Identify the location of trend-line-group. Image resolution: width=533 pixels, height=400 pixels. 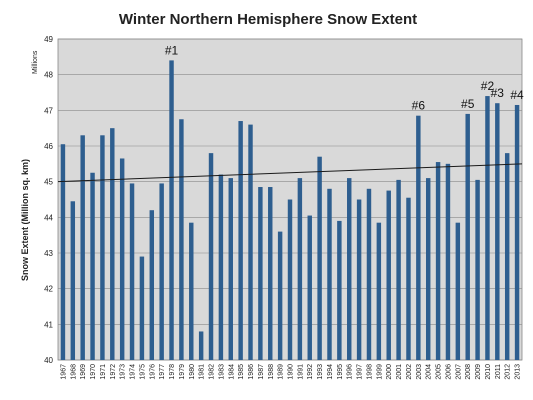
(290, 173).